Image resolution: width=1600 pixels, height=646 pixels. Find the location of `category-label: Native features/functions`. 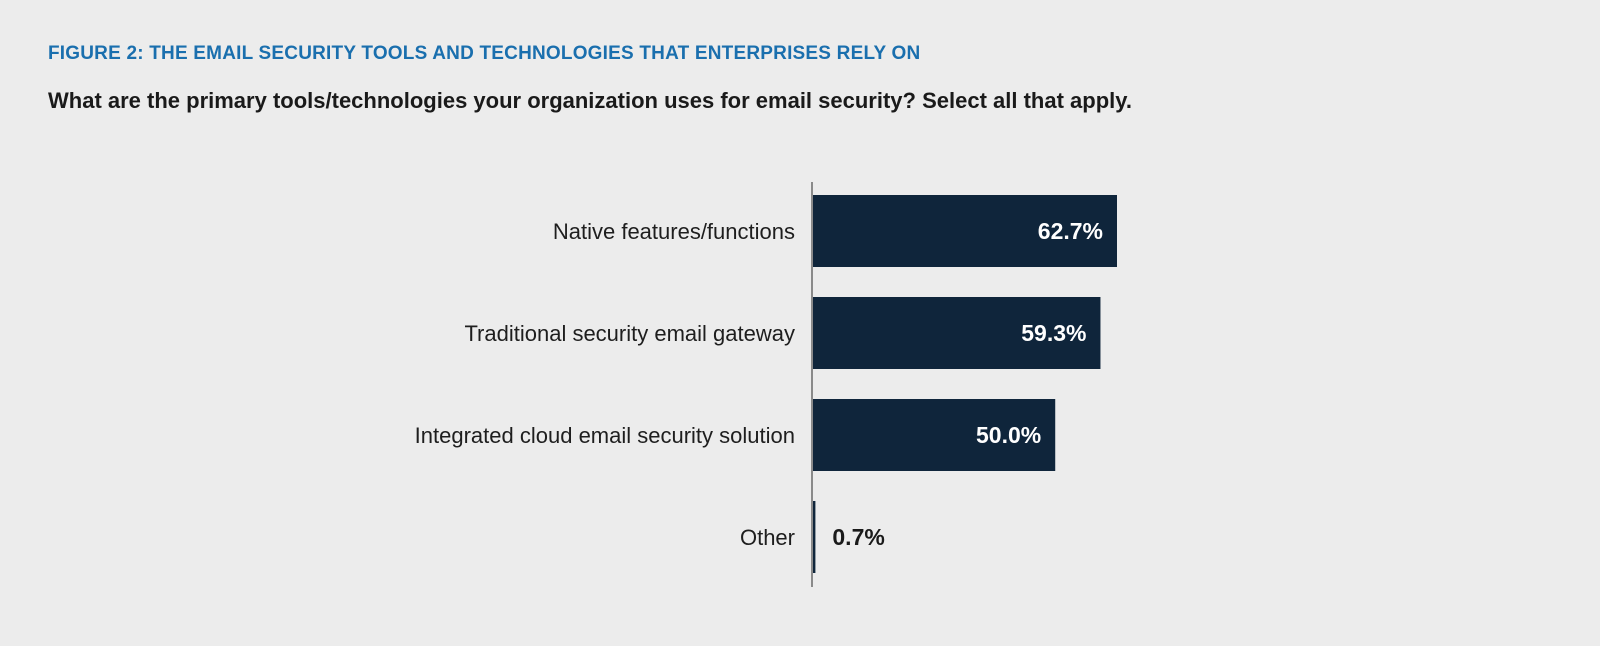

category-label: Native features/functions is located at coordinates (674, 231).